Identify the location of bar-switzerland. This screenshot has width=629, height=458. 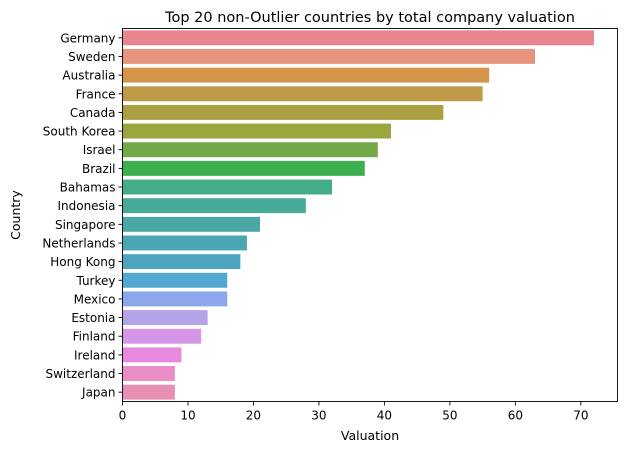
(148, 373).